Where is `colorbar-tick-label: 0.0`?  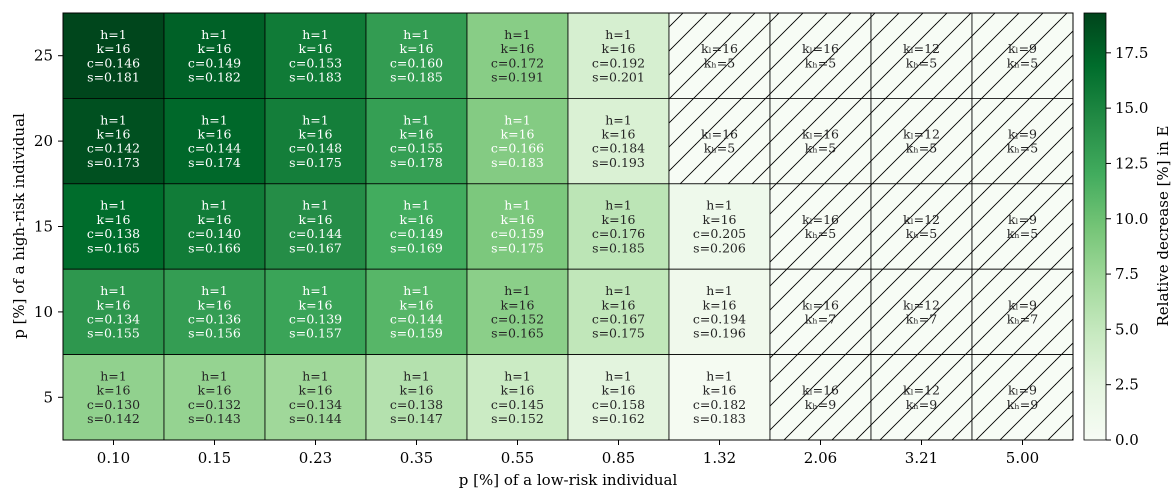
colorbar-tick-label: 0.0 is located at coordinates (1127, 440).